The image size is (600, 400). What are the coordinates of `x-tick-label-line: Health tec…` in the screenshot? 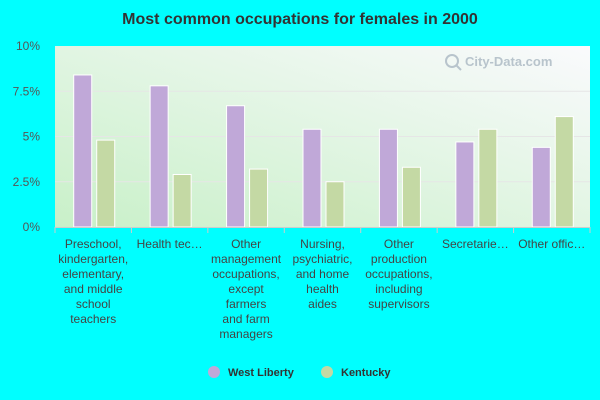 It's located at (170, 244).